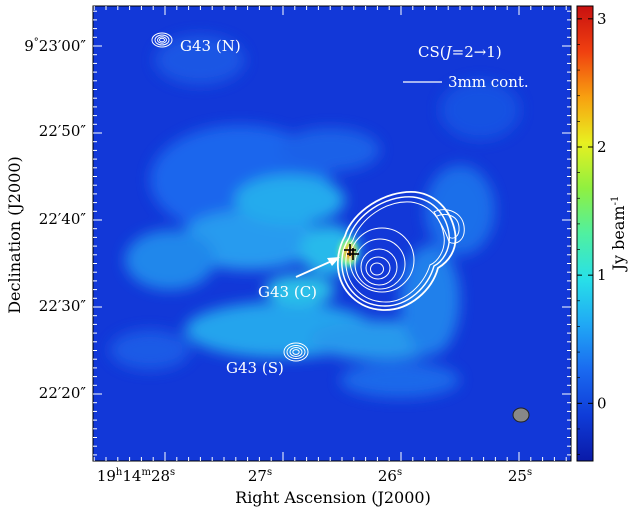 The width and height of the screenshot is (630, 516). I want to click on contour-group-south, so click(296, 352).